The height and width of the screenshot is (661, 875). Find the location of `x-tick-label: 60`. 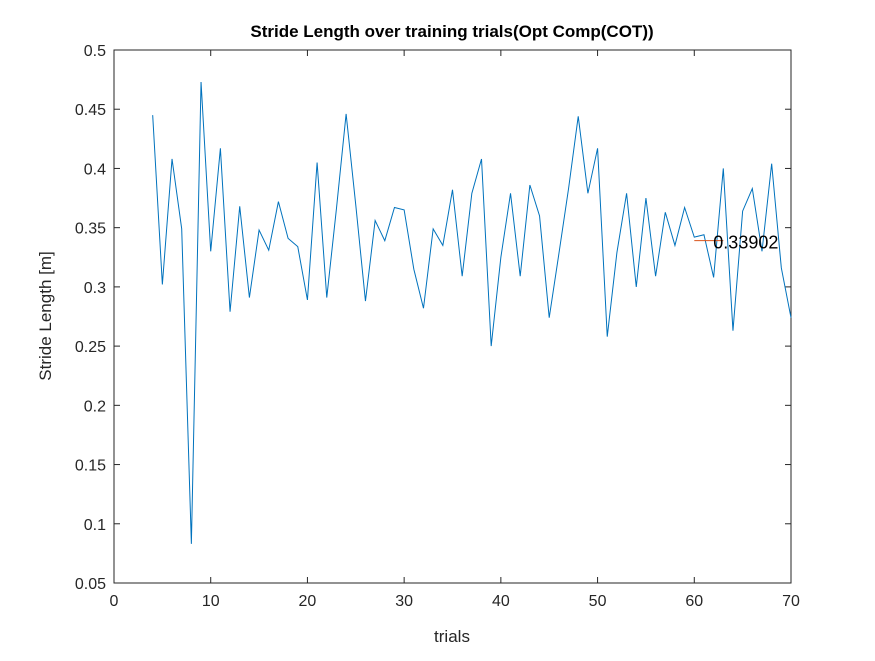

x-tick-label: 60 is located at coordinates (694, 601).